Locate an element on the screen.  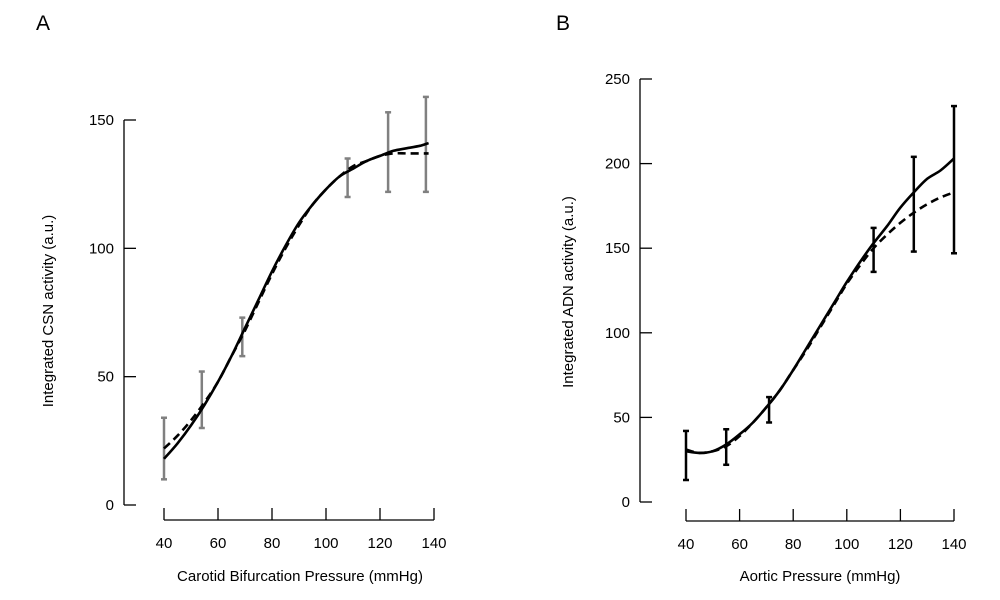
panel-b-x-axis-label: Aortic Pressure (mmHg) is located at coordinates (820, 576).